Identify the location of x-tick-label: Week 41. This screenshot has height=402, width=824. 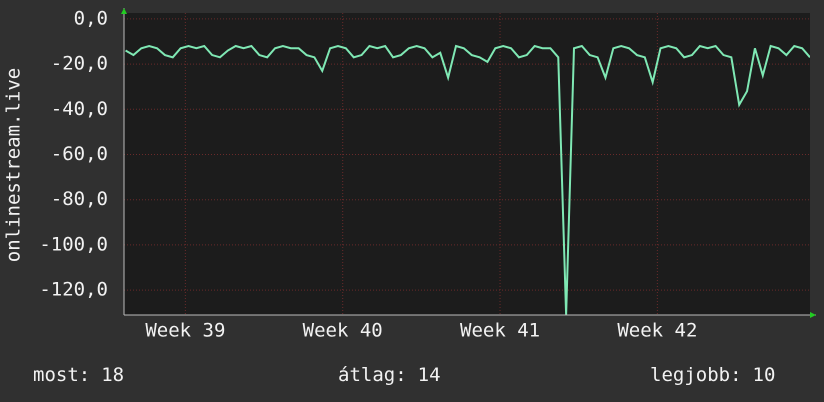
(500, 331).